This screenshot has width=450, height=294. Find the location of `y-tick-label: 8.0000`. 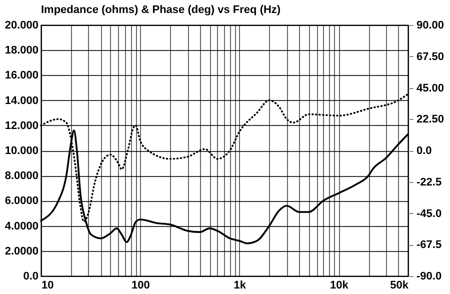

y-tick-label: 8.0000 is located at coordinates (21, 176).